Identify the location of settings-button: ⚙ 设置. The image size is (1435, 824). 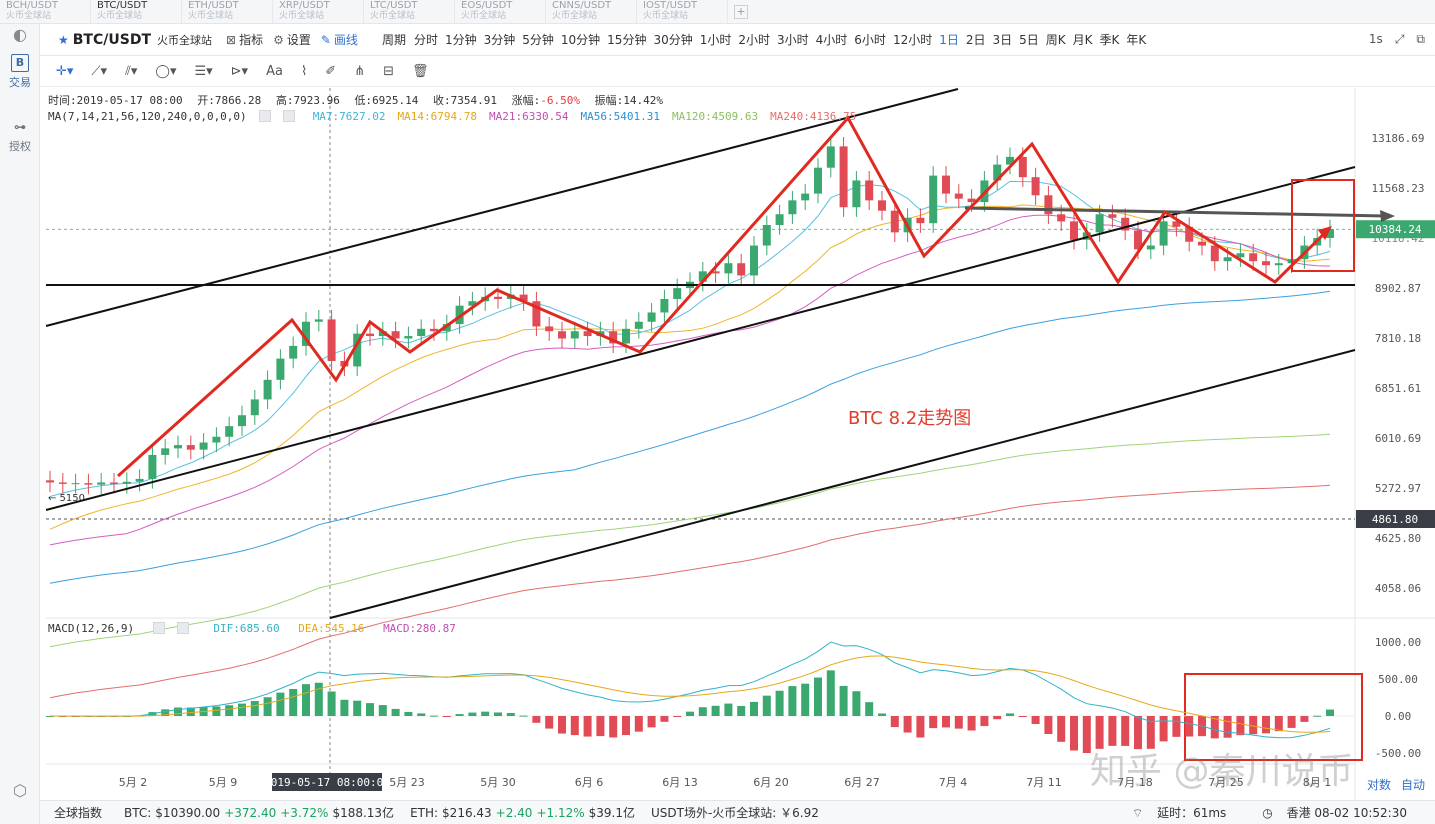
(292, 40).